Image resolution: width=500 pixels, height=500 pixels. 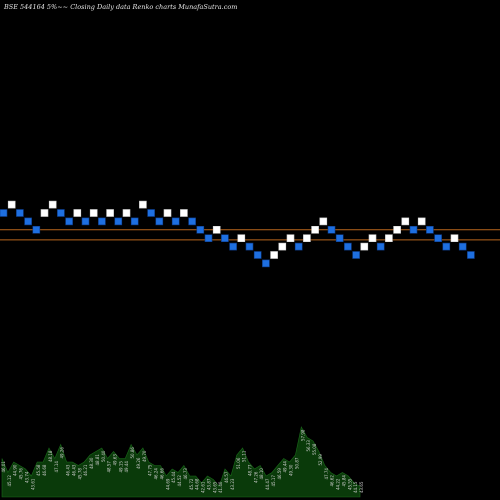 What do you see at coordinates (208, 484) in the screenshot?
I see `volume-label: 43.87` at bounding box center [208, 484].